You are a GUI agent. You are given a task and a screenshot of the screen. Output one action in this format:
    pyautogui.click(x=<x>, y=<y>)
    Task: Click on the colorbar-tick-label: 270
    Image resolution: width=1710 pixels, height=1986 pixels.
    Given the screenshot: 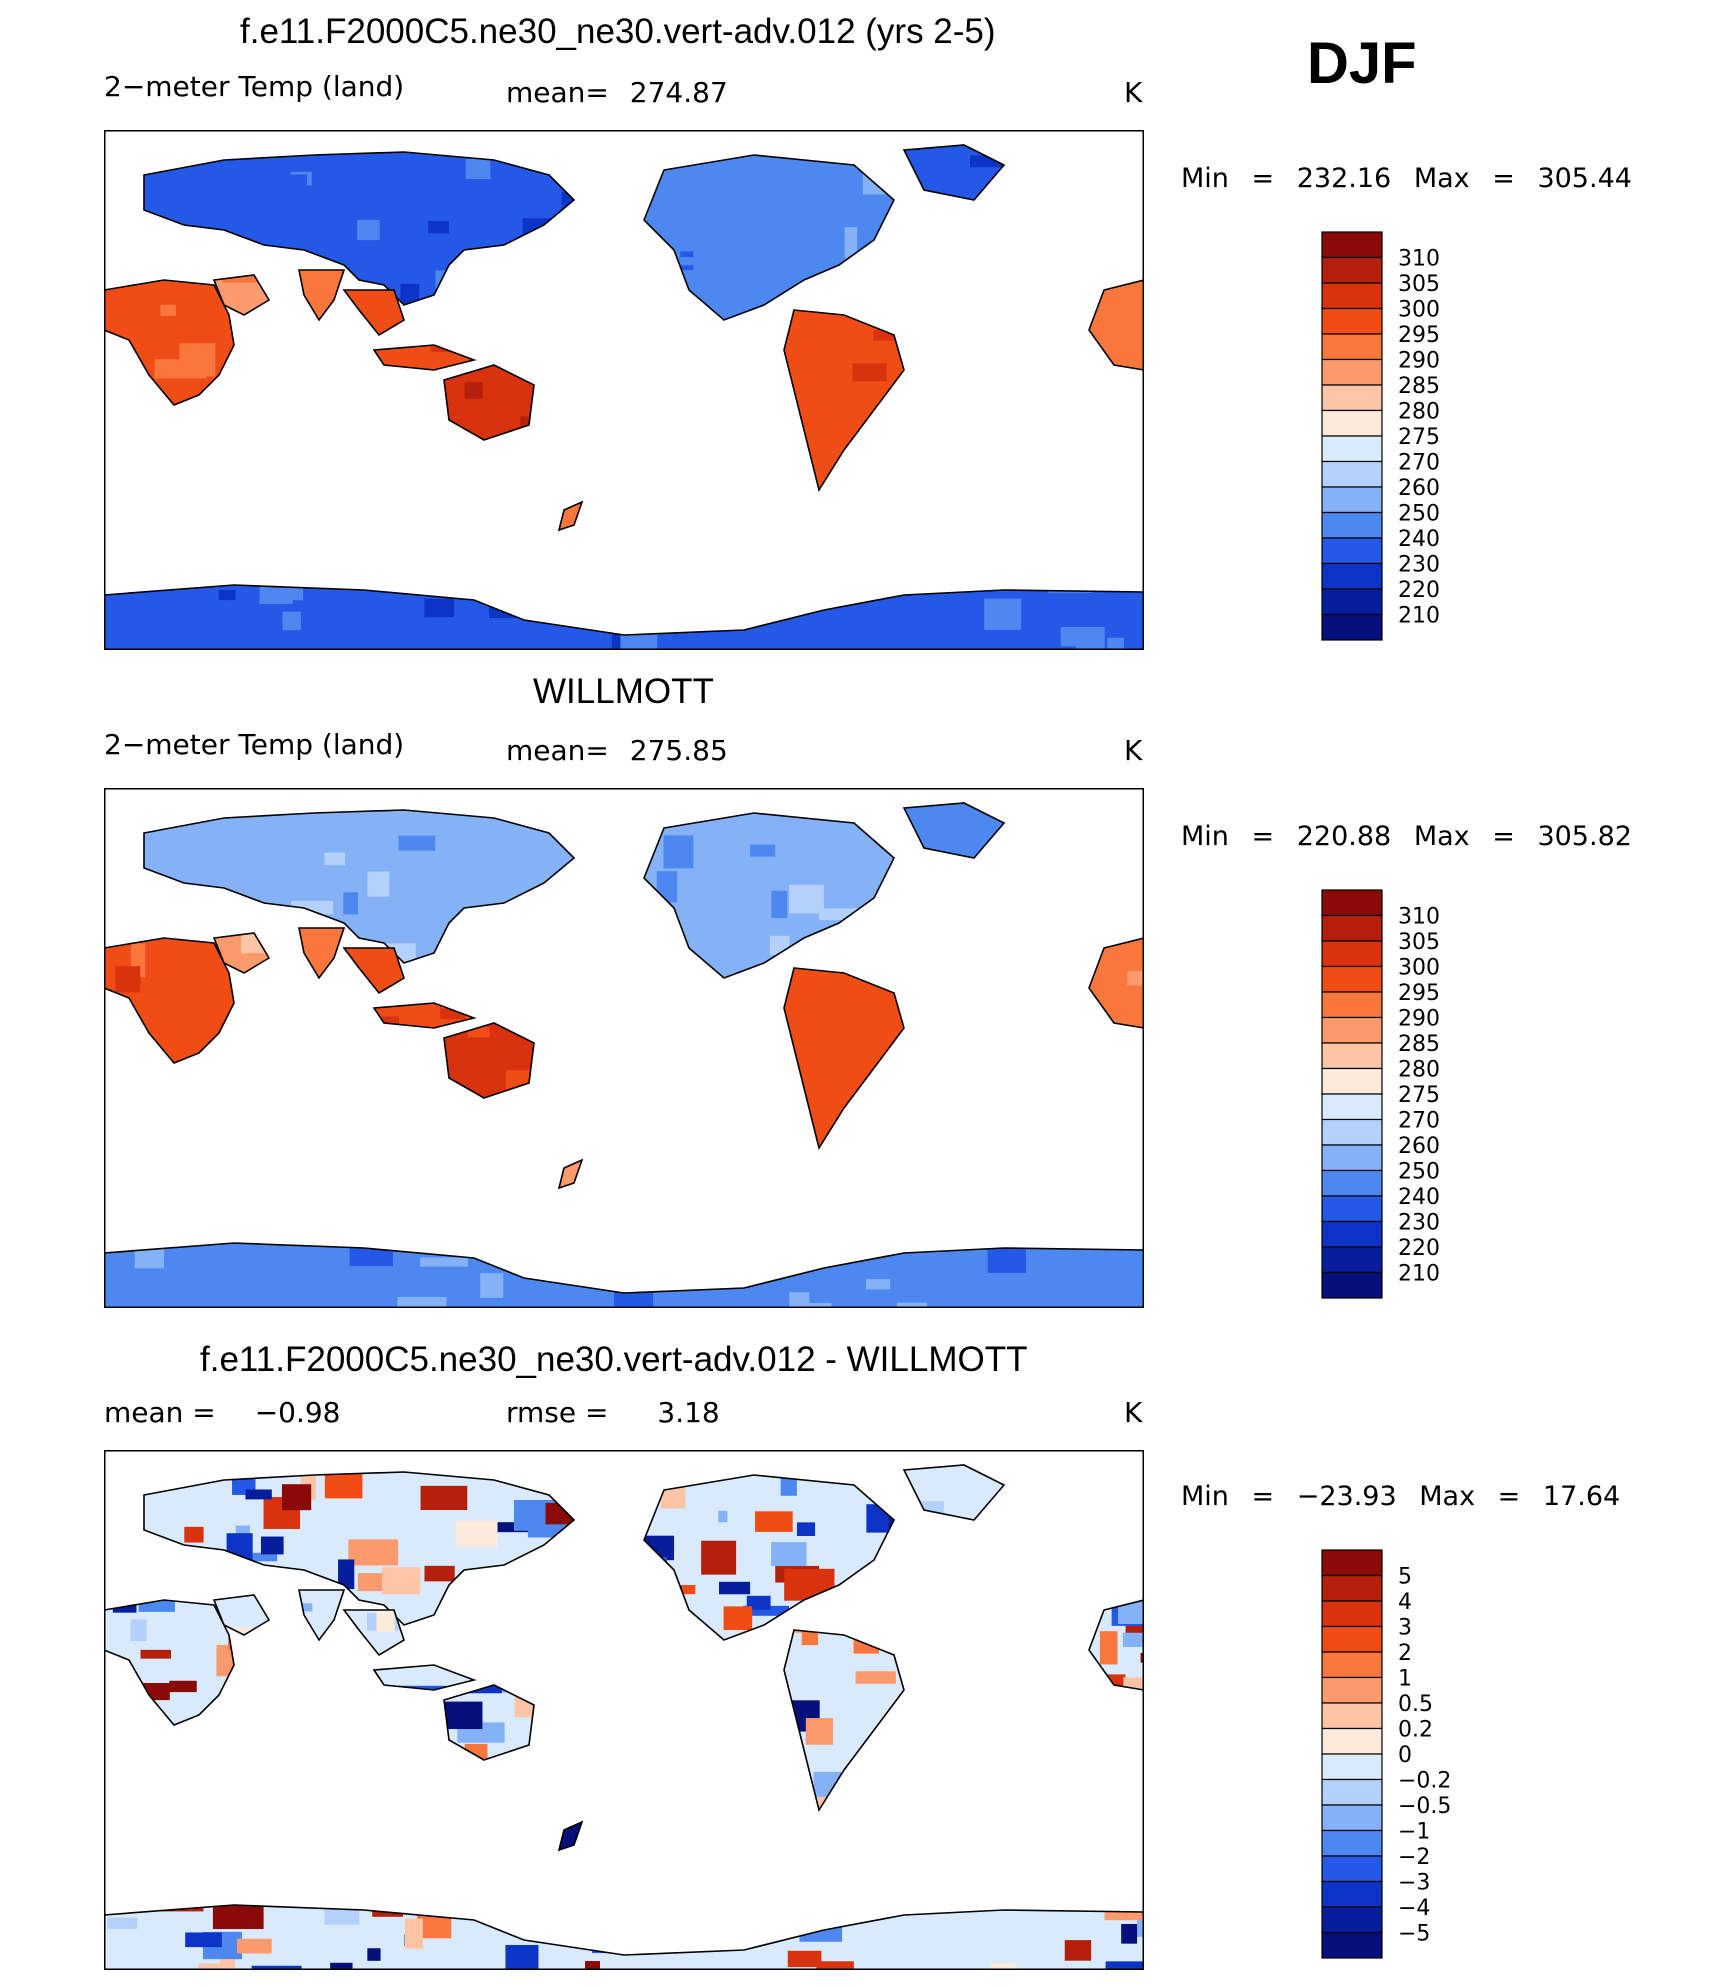 What is the action you would take?
    pyautogui.click(x=1419, y=463)
    